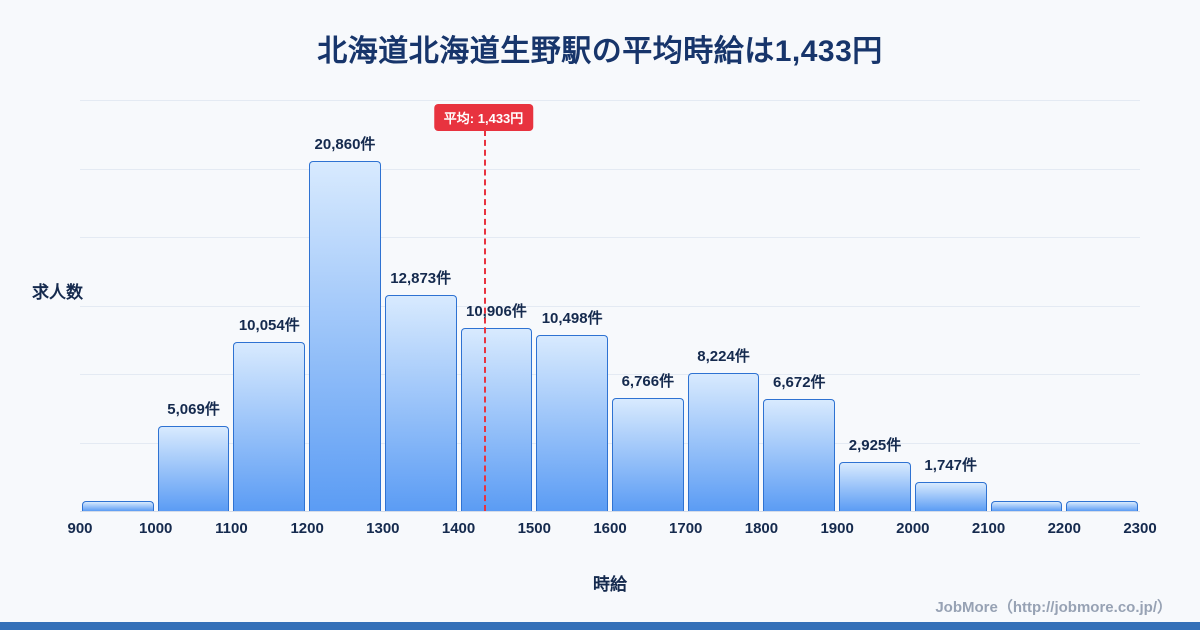 The image size is (1200, 630). What do you see at coordinates (156, 528) in the screenshot?
I see `x-tick-label: 1000` at bounding box center [156, 528].